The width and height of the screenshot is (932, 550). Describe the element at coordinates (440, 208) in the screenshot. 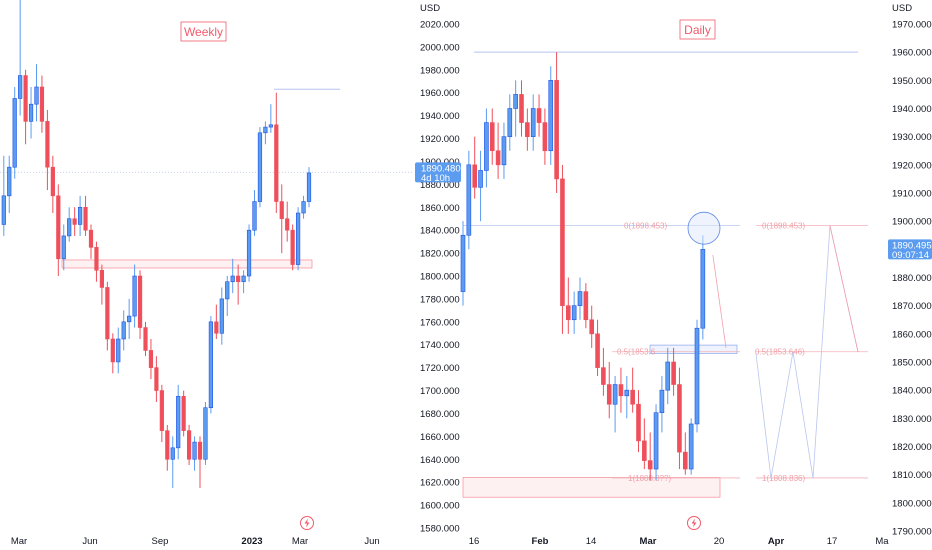

I see `weekly-y-tick: 1860.000` at that location.